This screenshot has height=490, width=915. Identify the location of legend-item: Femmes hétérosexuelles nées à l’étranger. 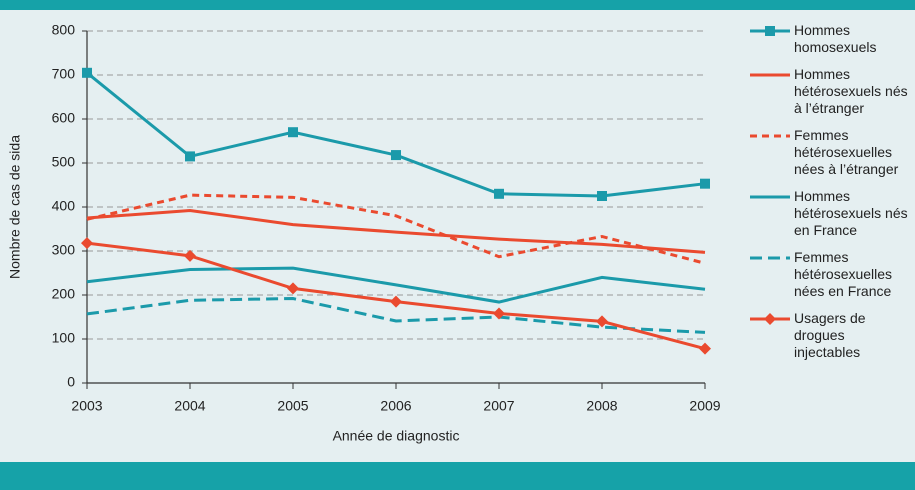
(831, 152).